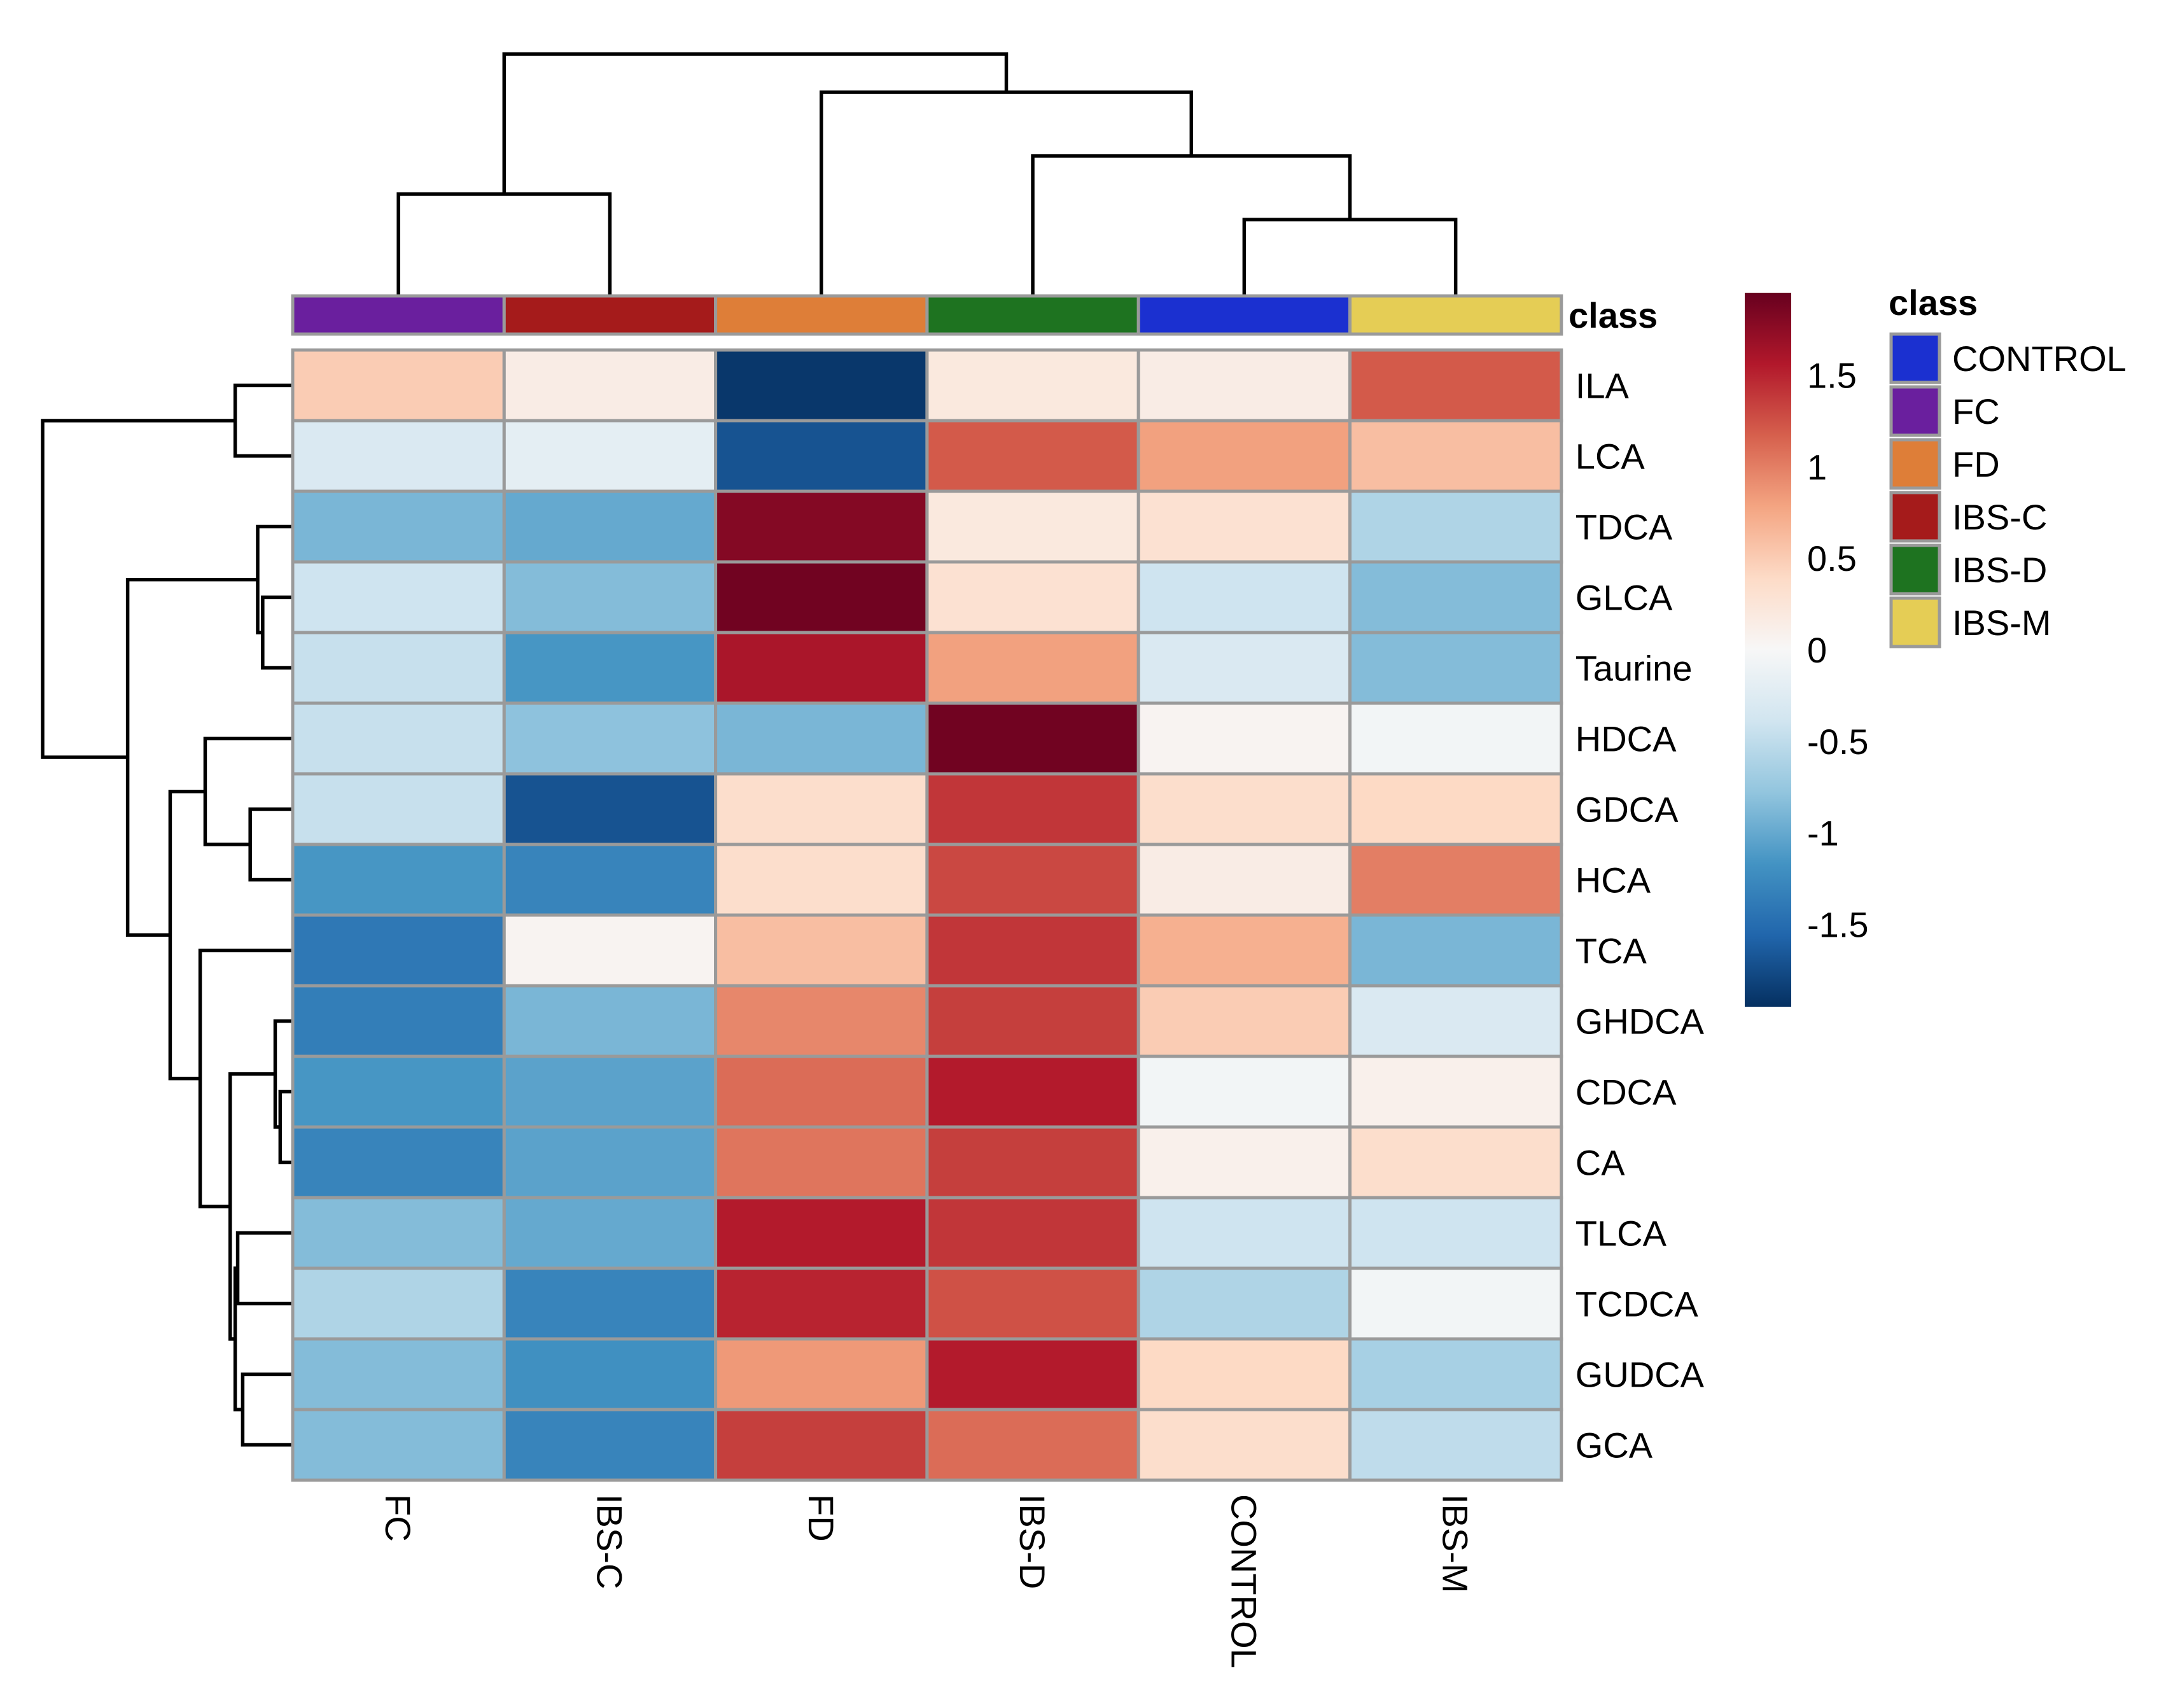 The image size is (2159, 1708). What do you see at coordinates (610, 315) in the screenshot?
I see `class-bar-ibs-c` at bounding box center [610, 315].